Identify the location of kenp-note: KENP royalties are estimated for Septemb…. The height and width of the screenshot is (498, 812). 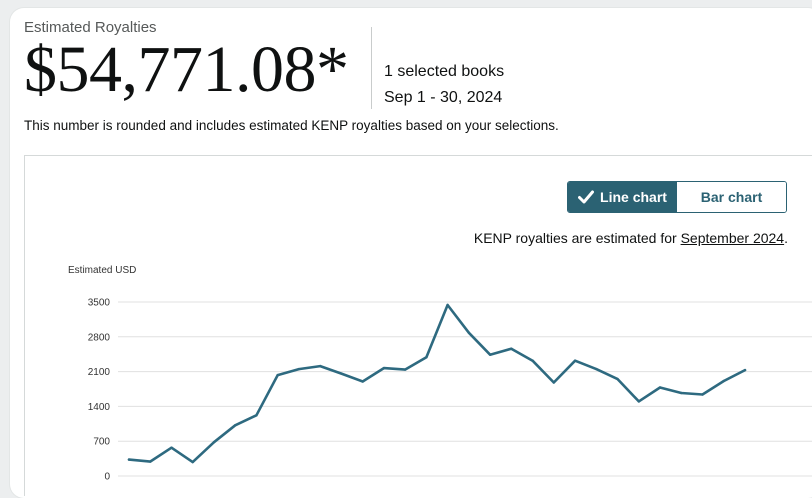
(631, 238).